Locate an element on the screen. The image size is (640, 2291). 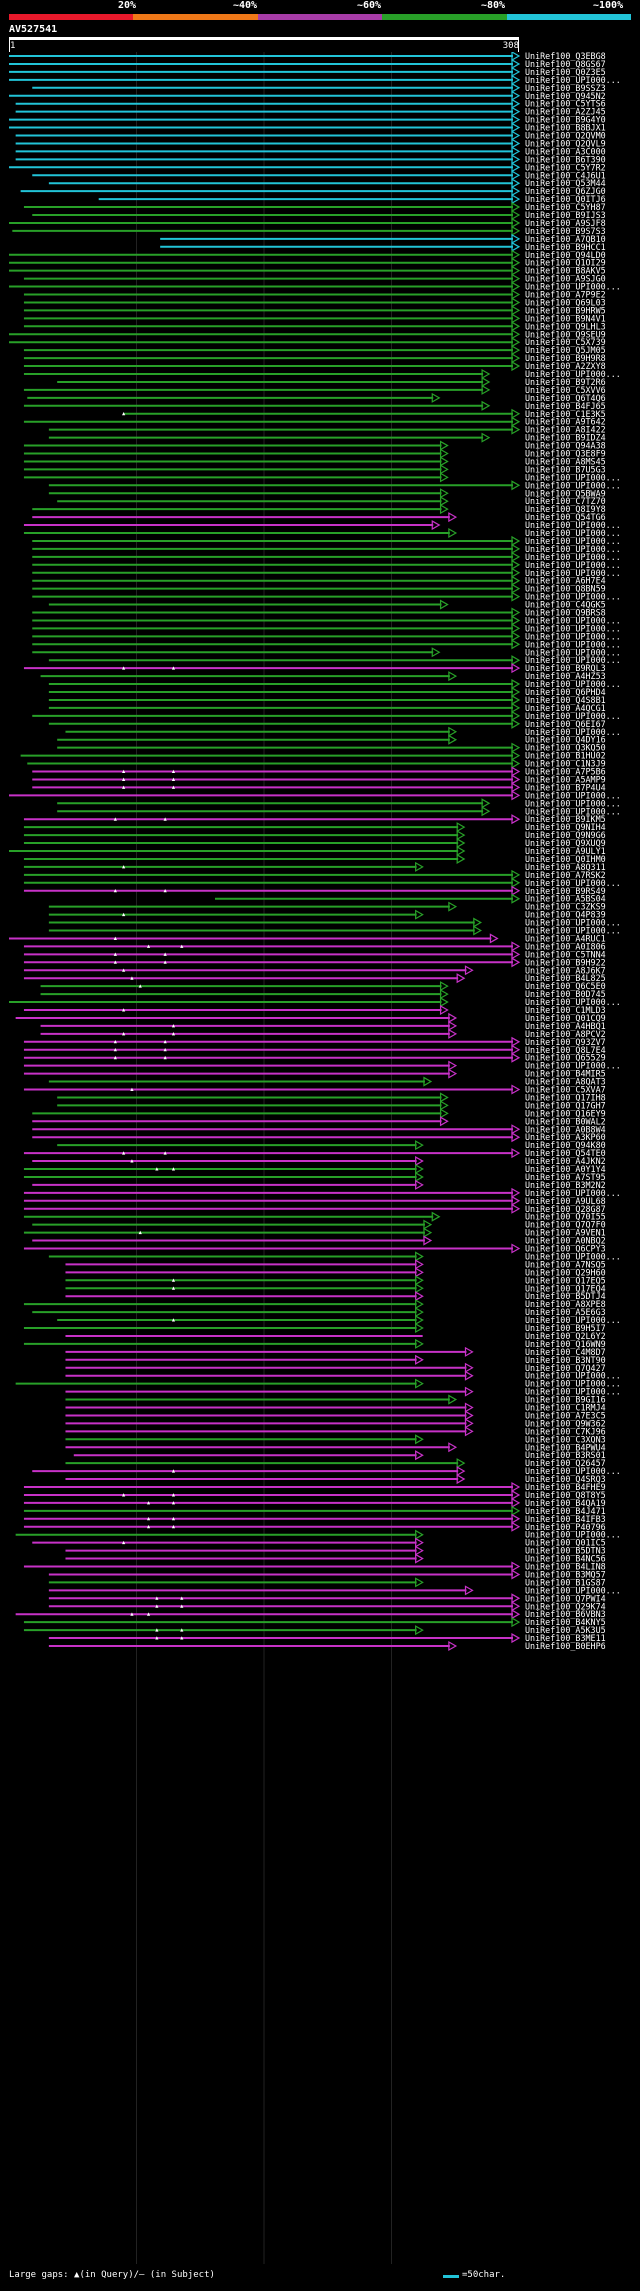
hit-label: UniRef100_B9IDZ4 is located at coordinates (565, 438).